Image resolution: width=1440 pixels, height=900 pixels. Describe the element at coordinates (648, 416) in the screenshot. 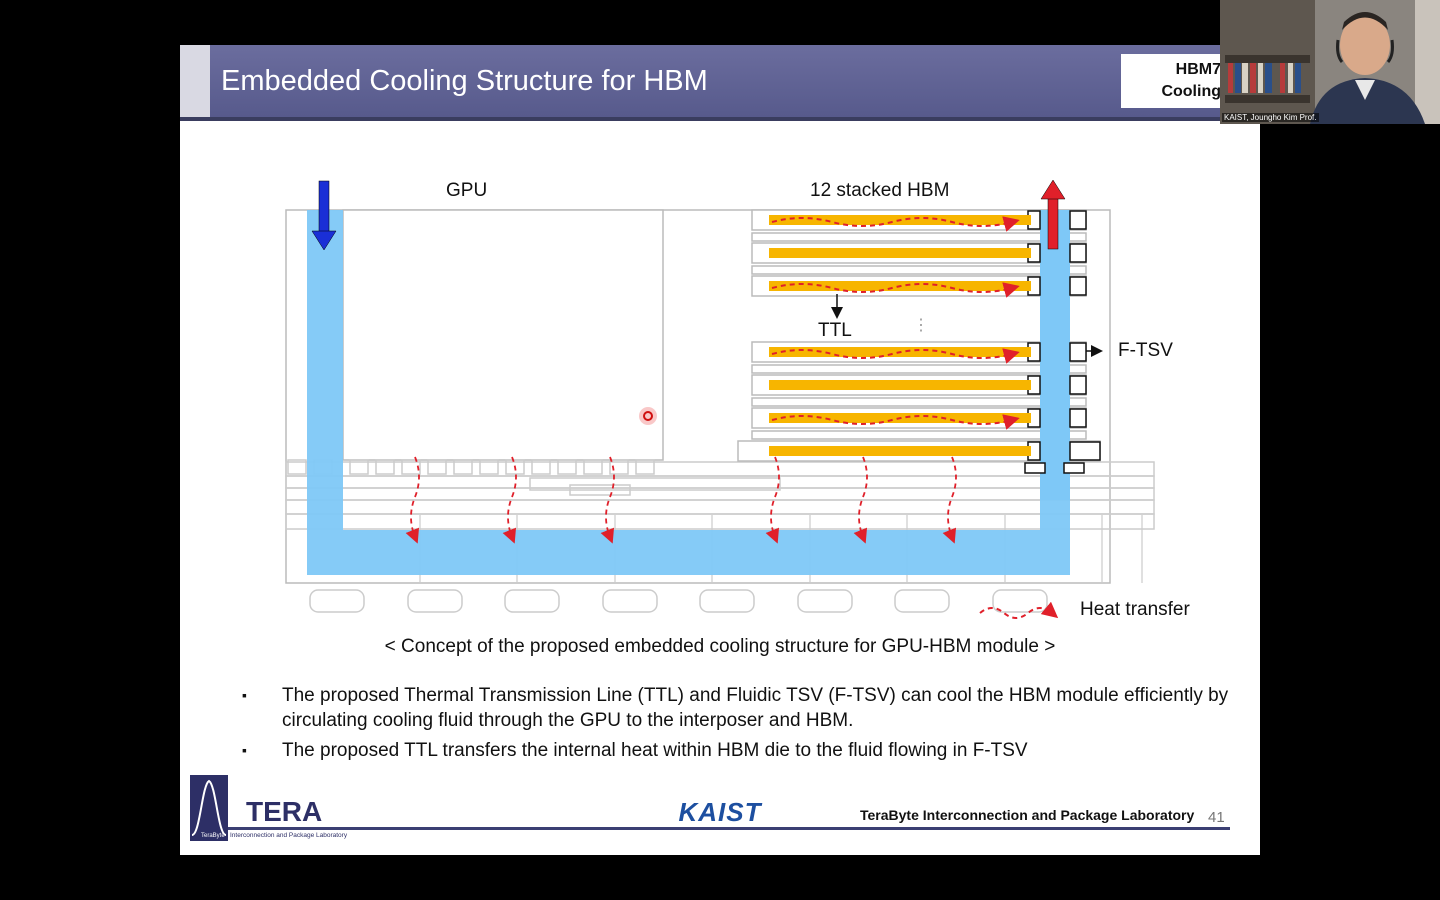

I see `pointer-dot` at that location.